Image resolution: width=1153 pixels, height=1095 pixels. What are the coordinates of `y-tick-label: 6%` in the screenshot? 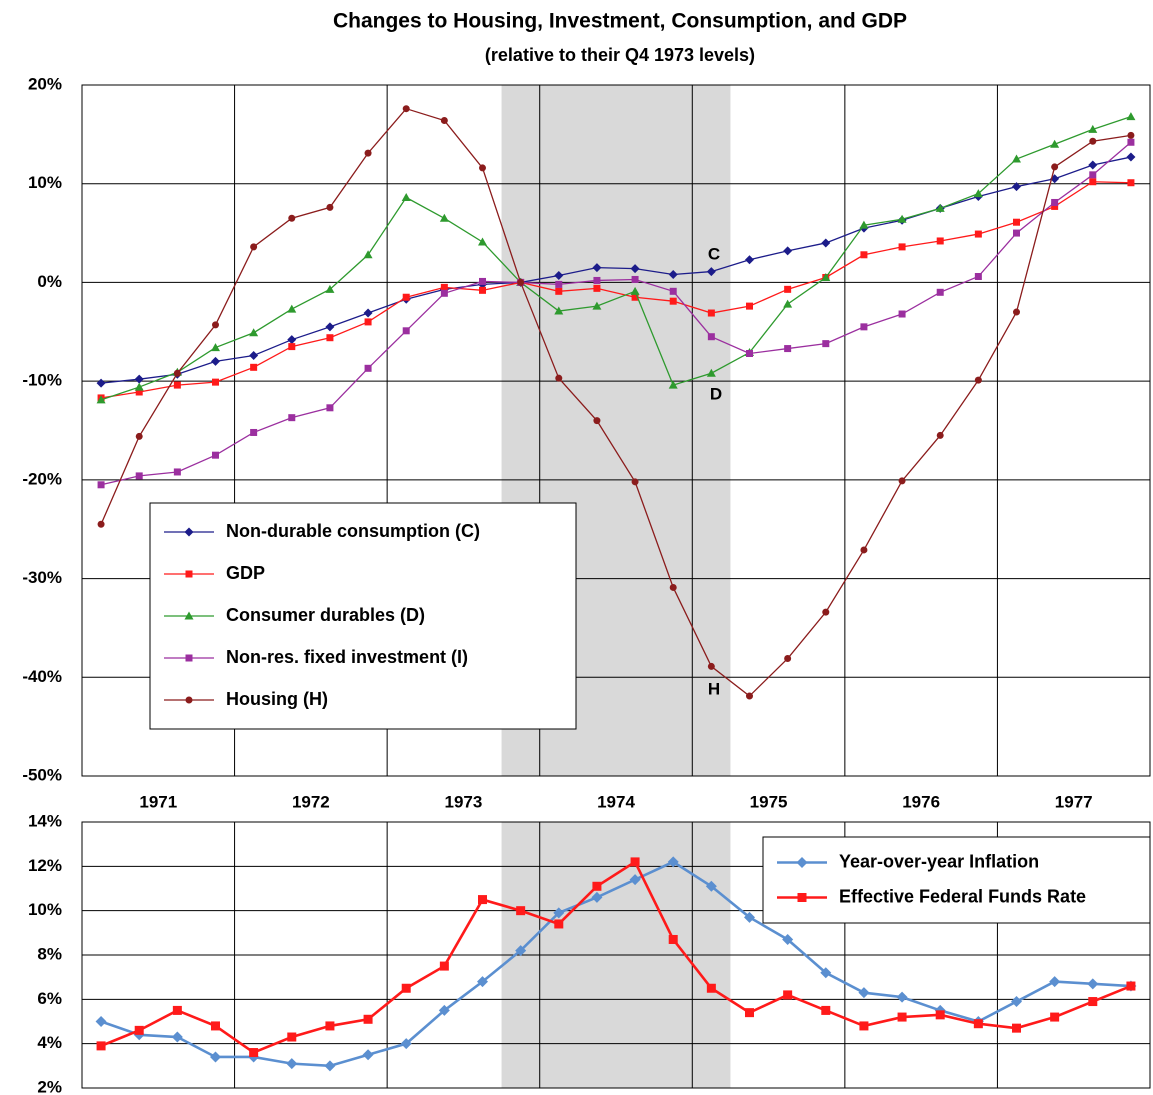 It's located at (49, 998).